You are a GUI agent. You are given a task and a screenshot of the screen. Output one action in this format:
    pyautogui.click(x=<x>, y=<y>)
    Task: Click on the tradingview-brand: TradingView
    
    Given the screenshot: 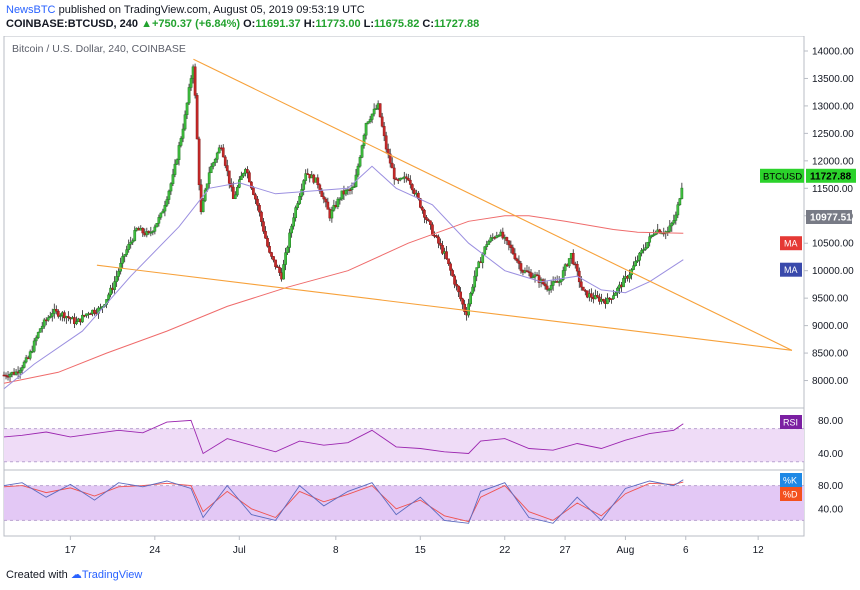 What is the action you would take?
    pyautogui.click(x=112, y=575)
    